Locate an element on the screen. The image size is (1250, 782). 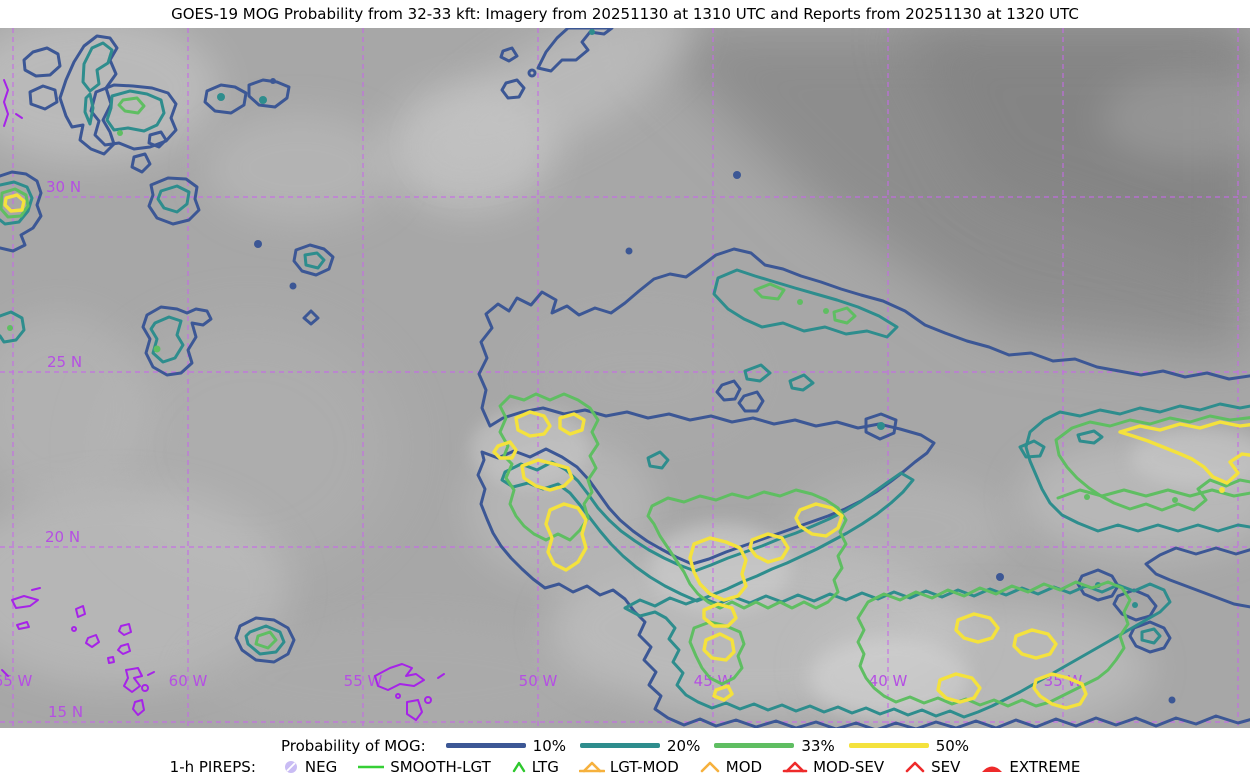
mog-legend-label: Probability of MOG: is located at coordinates (353, 745).